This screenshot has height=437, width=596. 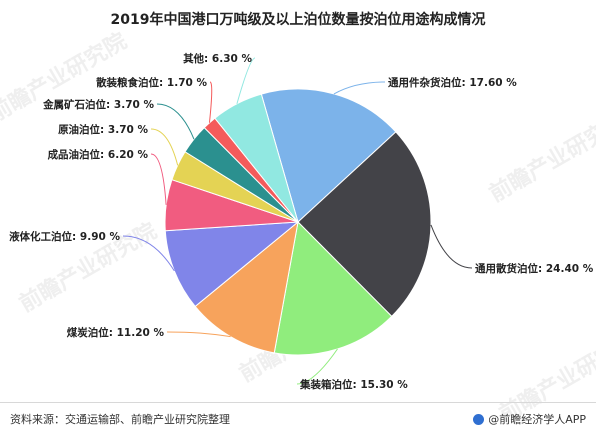 I want to click on brand-logo-icon, so click(x=479, y=419).